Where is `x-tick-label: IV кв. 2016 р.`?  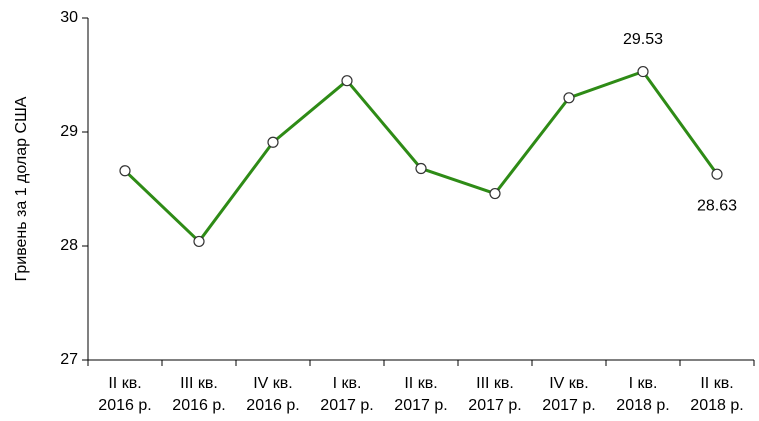 x-tick-label: IV кв. 2016 р. is located at coordinates (272, 394).